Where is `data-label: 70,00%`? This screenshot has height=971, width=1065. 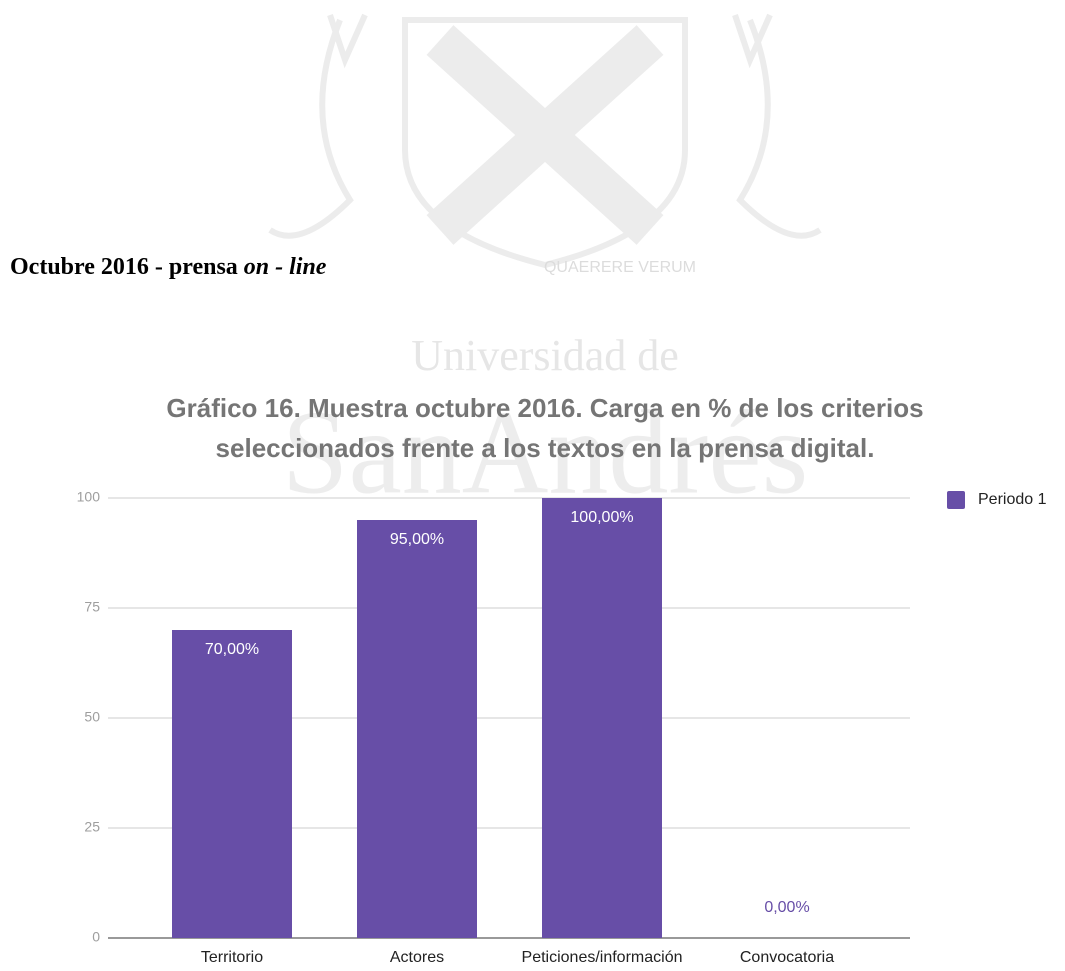
data-label: 70,00% is located at coordinates (232, 649).